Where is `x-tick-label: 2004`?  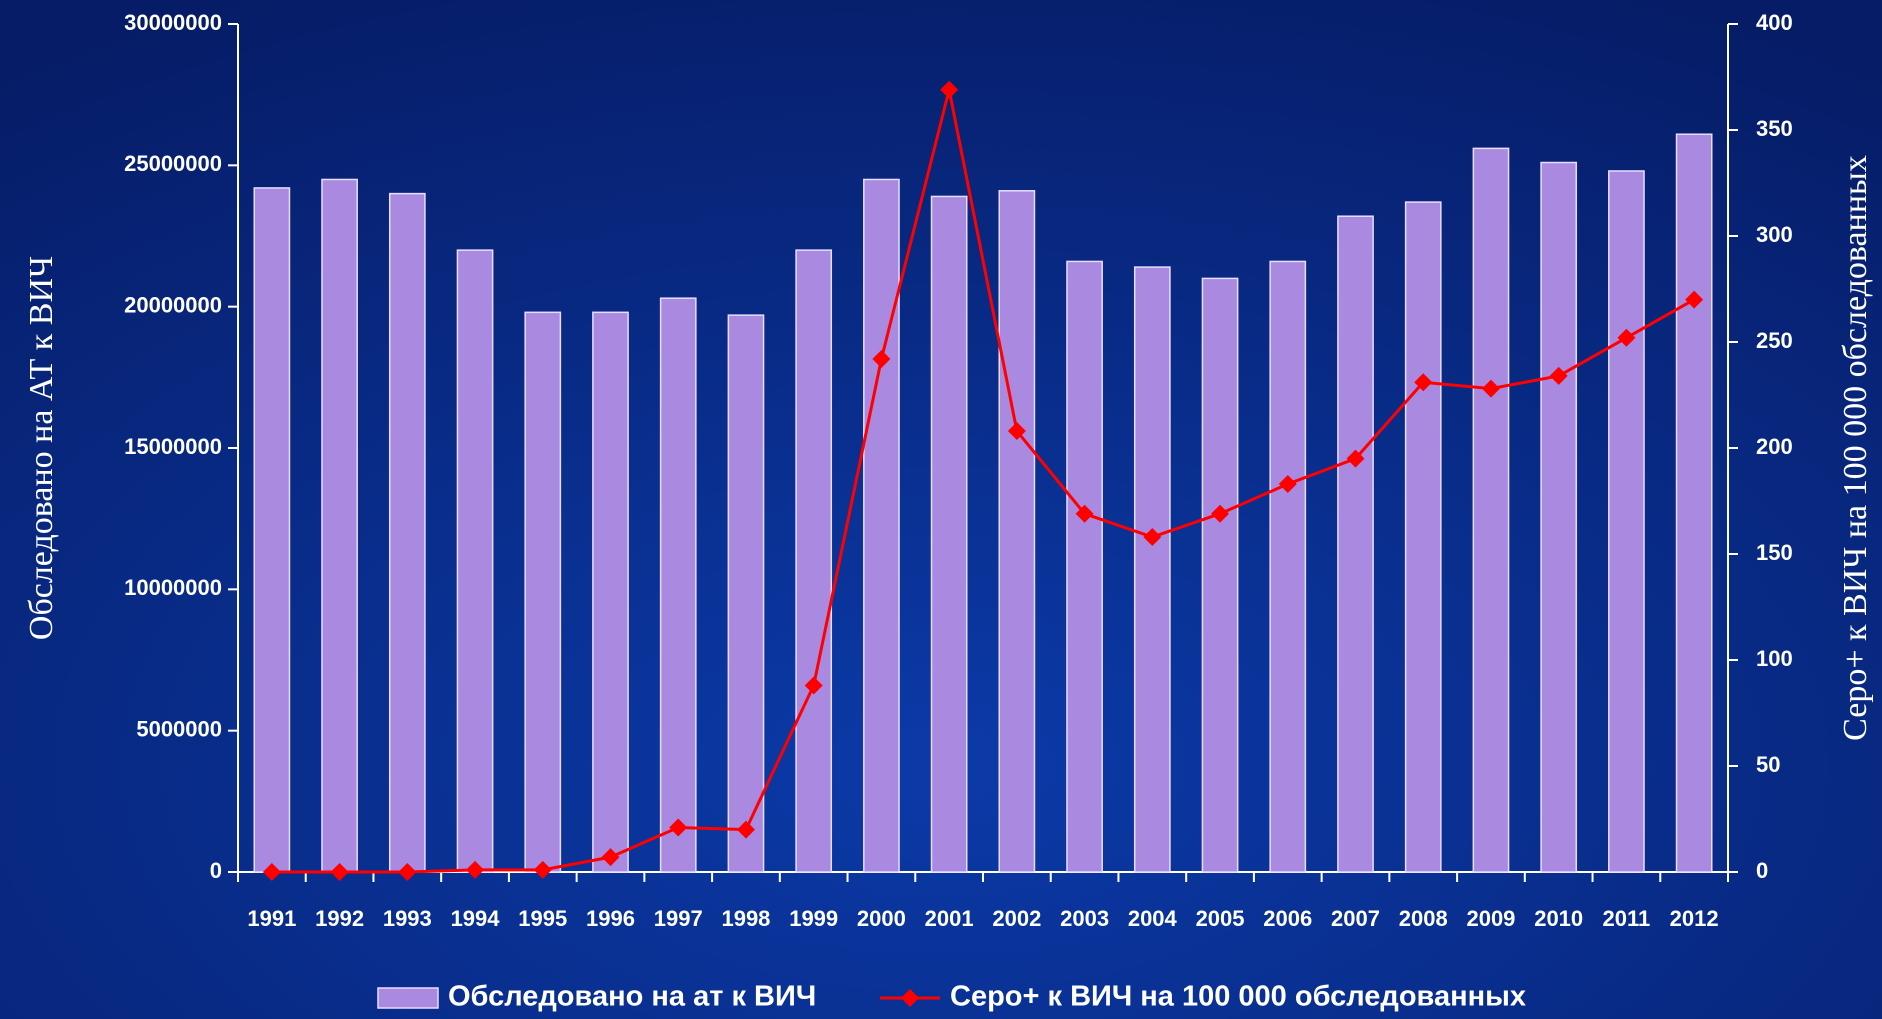
x-tick-label: 2004 is located at coordinates (1153, 918).